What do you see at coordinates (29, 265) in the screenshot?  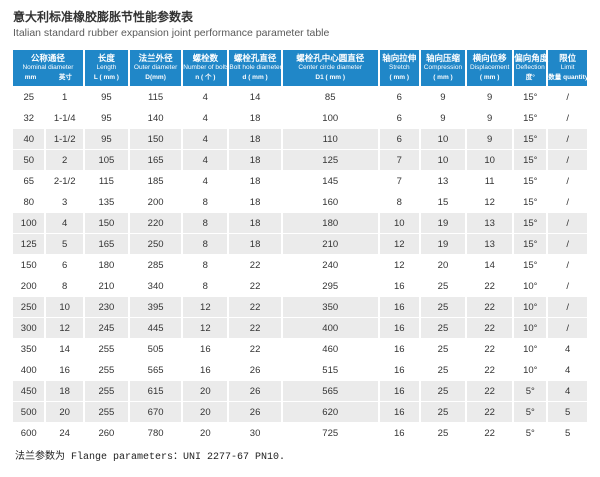 I see `cell: 150` at bounding box center [29, 265].